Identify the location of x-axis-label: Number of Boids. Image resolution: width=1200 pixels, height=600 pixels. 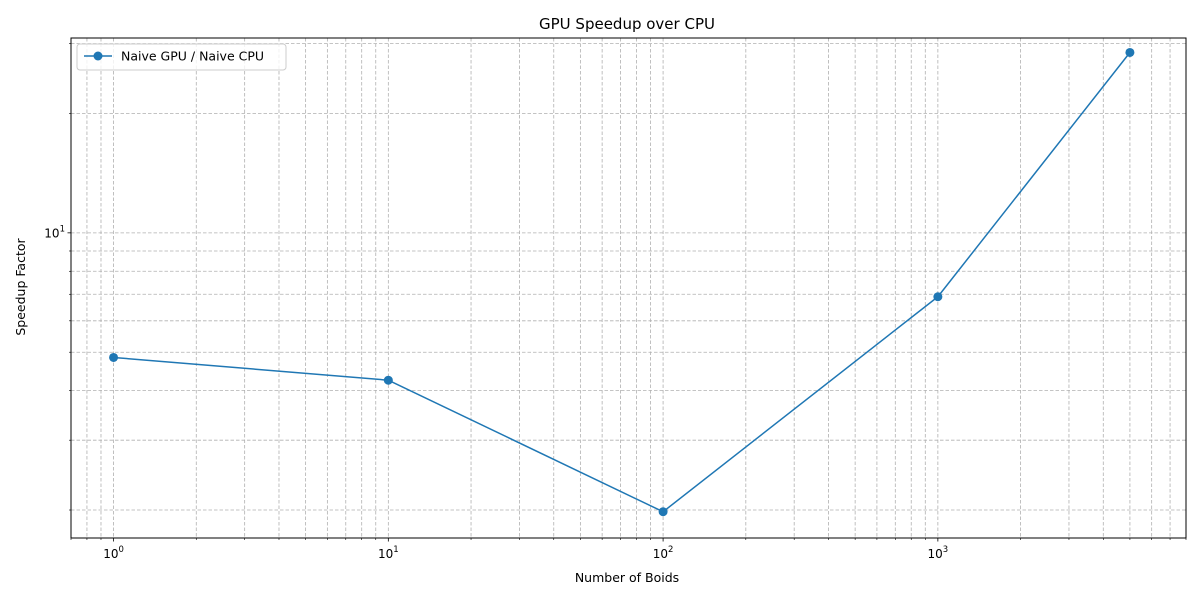
(627, 577).